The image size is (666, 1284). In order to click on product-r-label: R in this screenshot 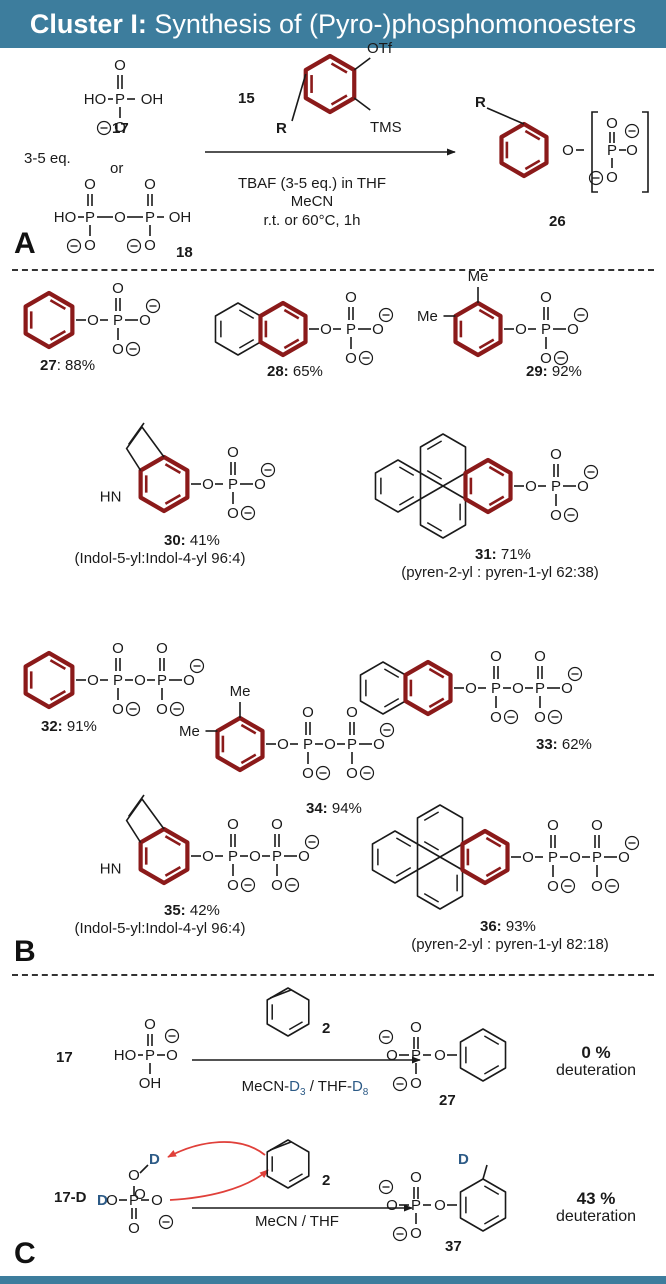, I will do `click(480, 102)`.